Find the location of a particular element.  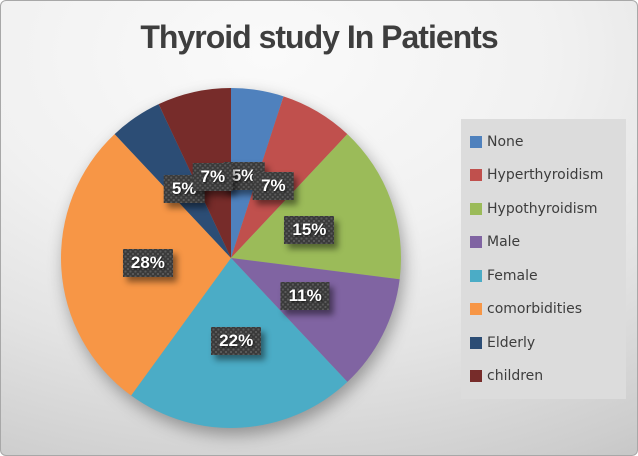

legend-item-hypothyroidism: Hypothyroidism is located at coordinates (548, 209).